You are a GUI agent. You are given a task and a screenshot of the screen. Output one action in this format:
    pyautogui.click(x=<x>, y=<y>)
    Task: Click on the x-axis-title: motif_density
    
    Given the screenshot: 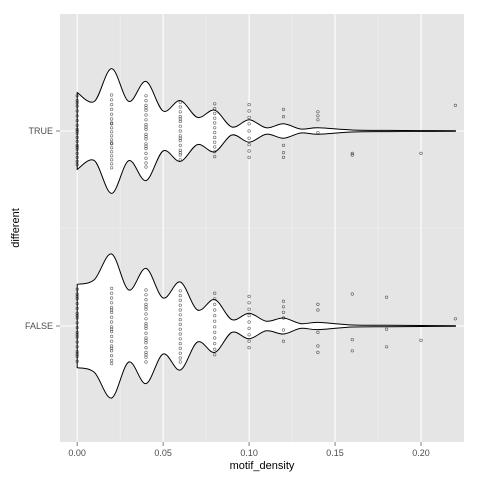 What is the action you would take?
    pyautogui.click(x=262, y=466)
    